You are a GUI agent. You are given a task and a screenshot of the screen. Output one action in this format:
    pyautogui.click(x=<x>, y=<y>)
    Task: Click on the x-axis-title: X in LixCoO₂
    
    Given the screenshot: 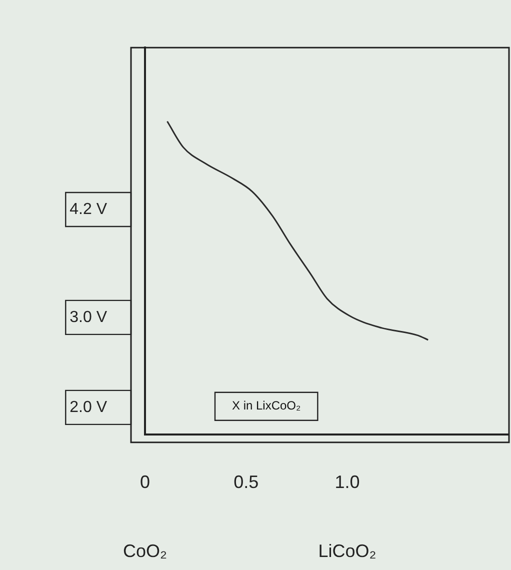 What is the action you would take?
    pyautogui.click(x=267, y=405)
    